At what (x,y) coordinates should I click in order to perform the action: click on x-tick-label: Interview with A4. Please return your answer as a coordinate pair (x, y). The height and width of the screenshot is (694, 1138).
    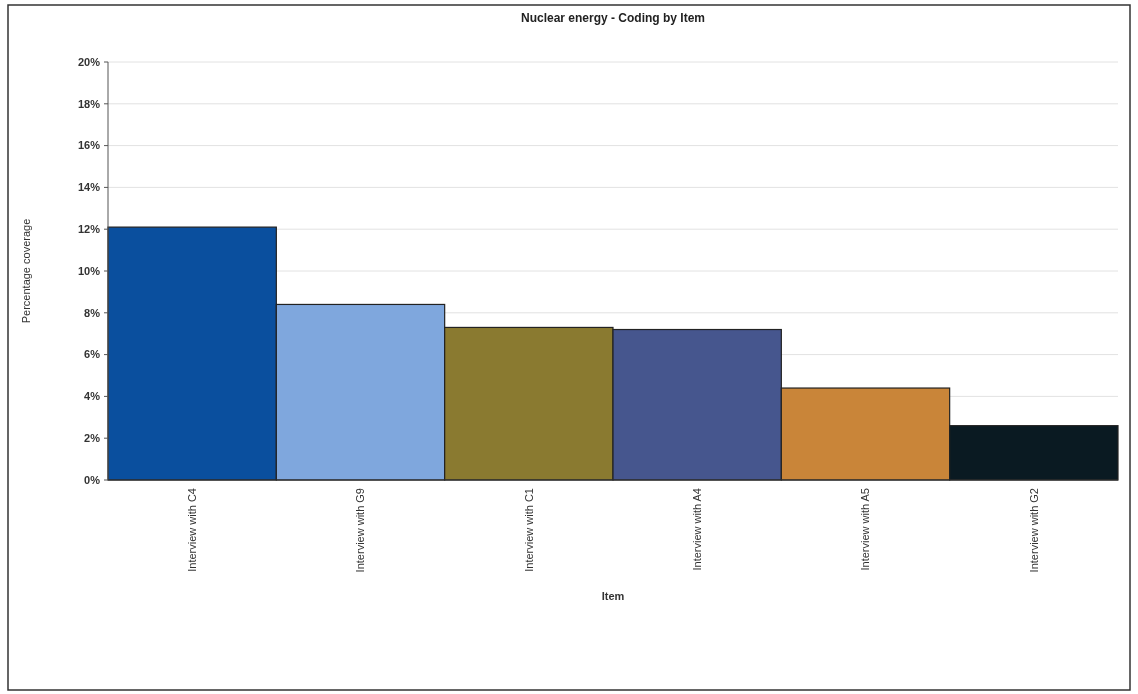
    Looking at the image, I should click on (697, 529).